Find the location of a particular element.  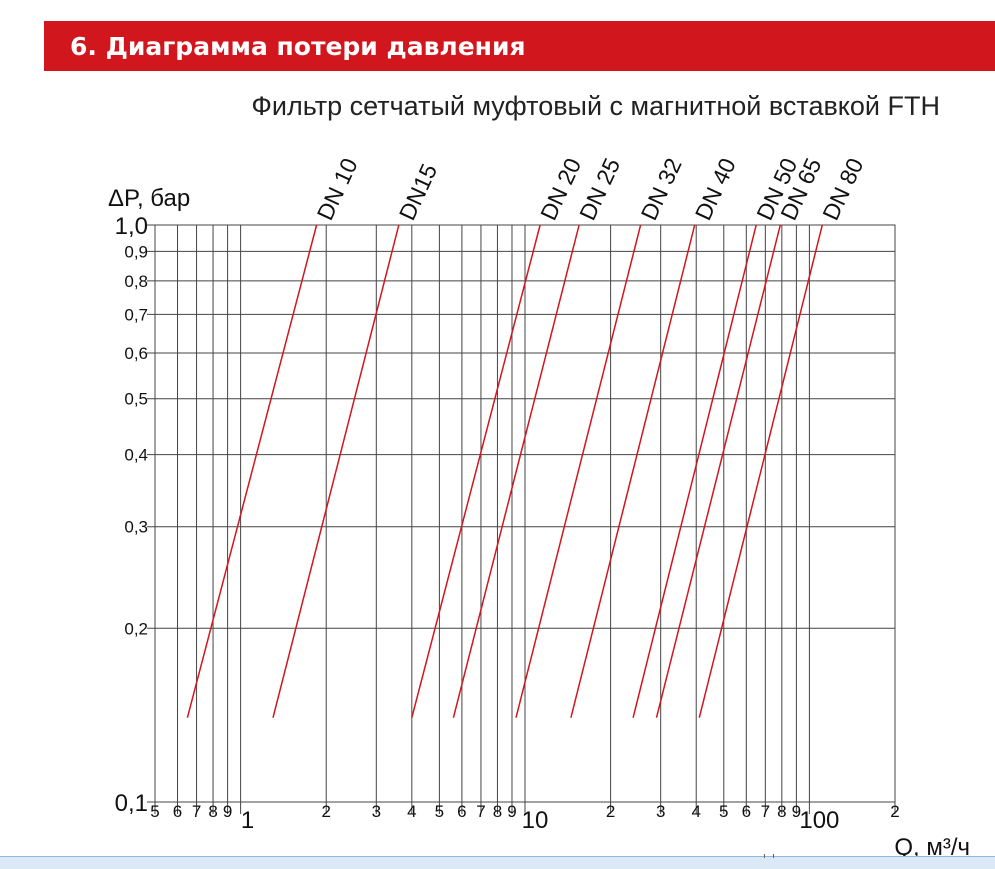

y-tick-label: 0,4 is located at coordinates (136, 455).